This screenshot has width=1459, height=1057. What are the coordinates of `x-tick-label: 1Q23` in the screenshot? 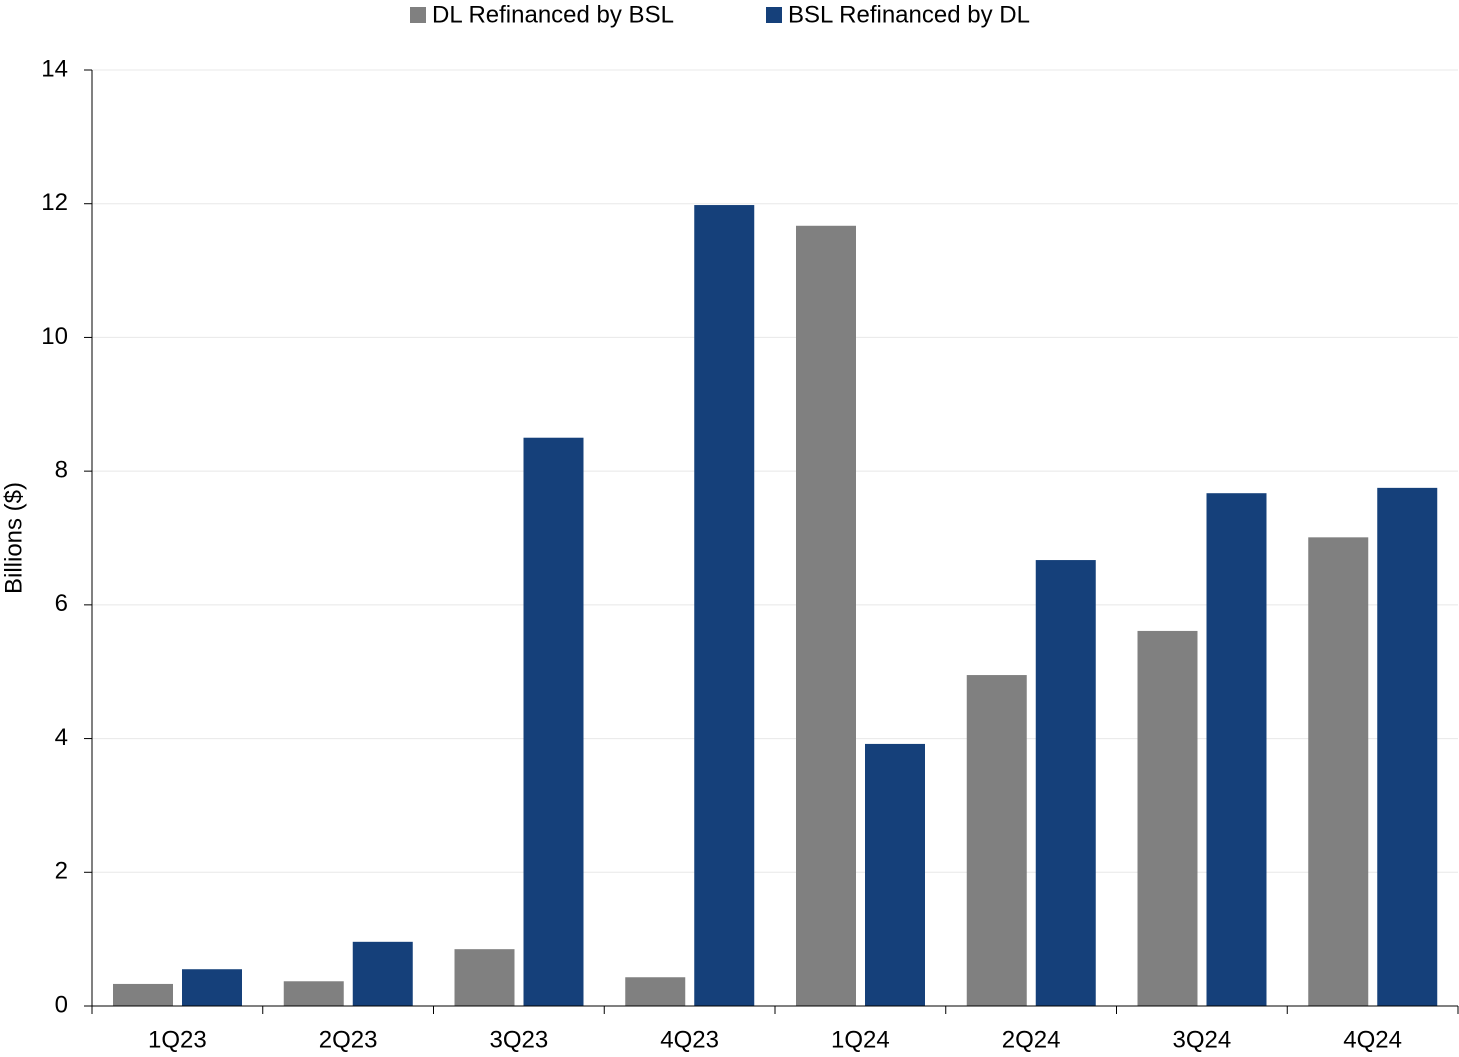 It's located at (177, 1039).